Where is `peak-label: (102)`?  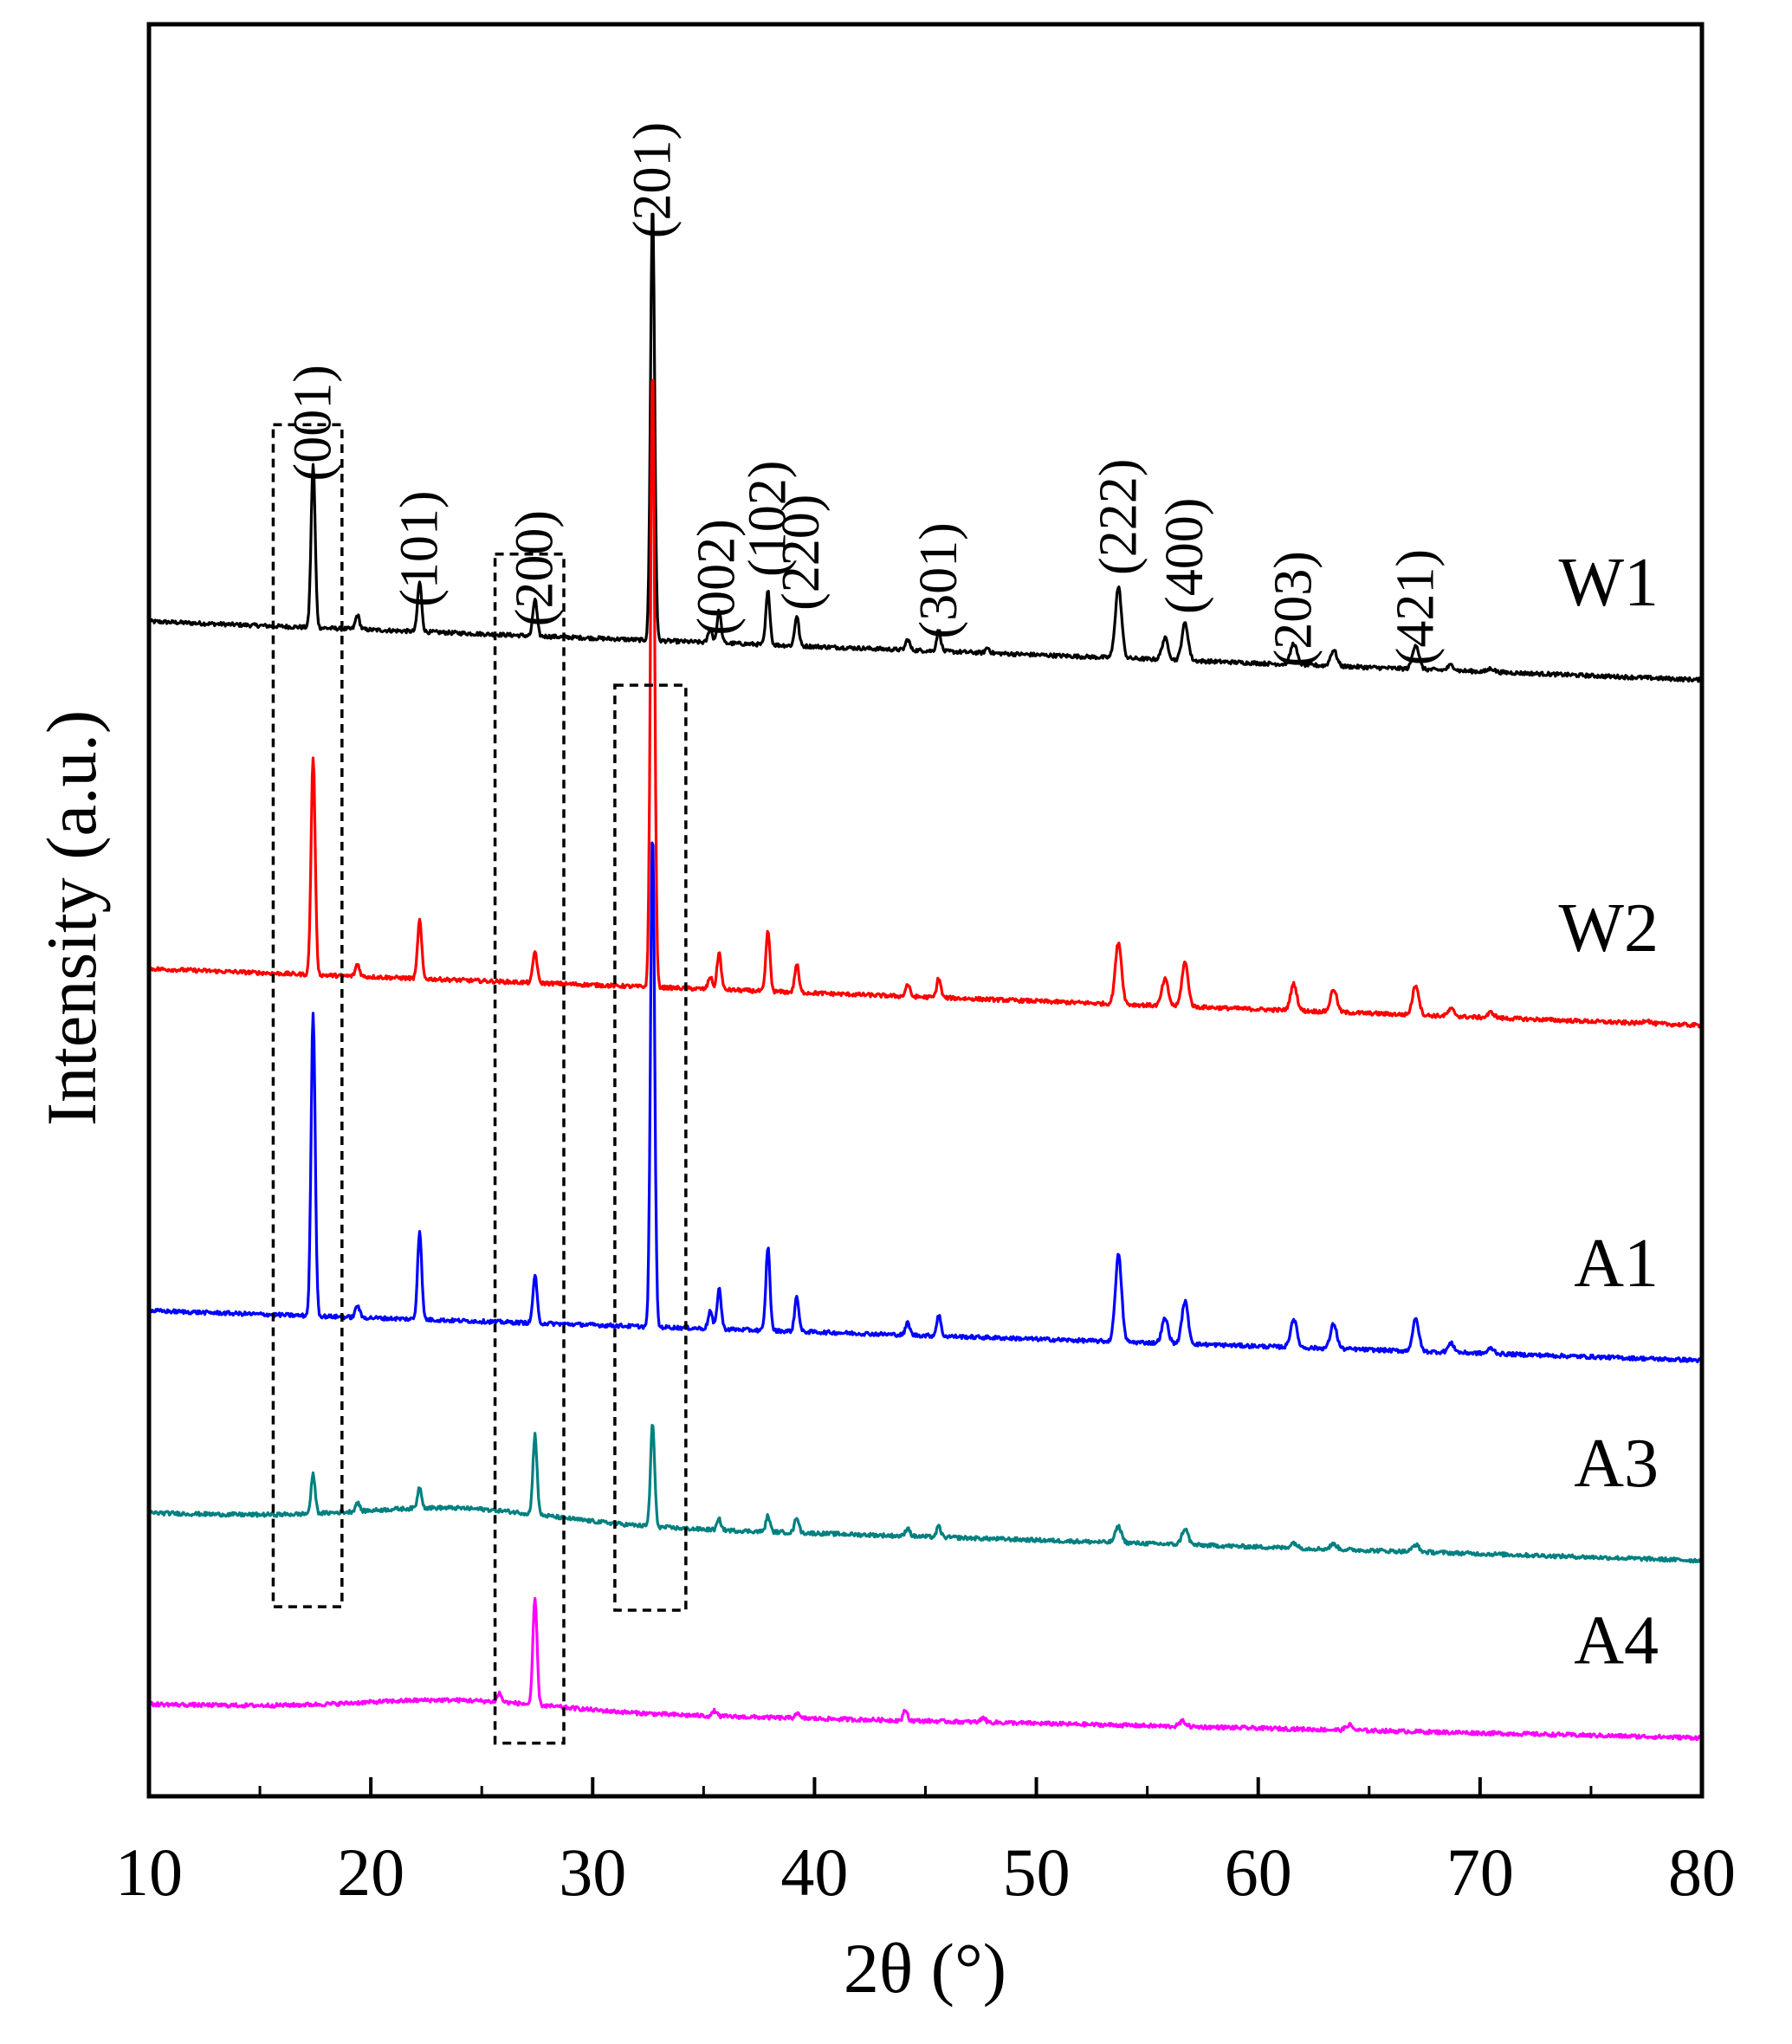 peak-label: (102) is located at coordinates (768, 519).